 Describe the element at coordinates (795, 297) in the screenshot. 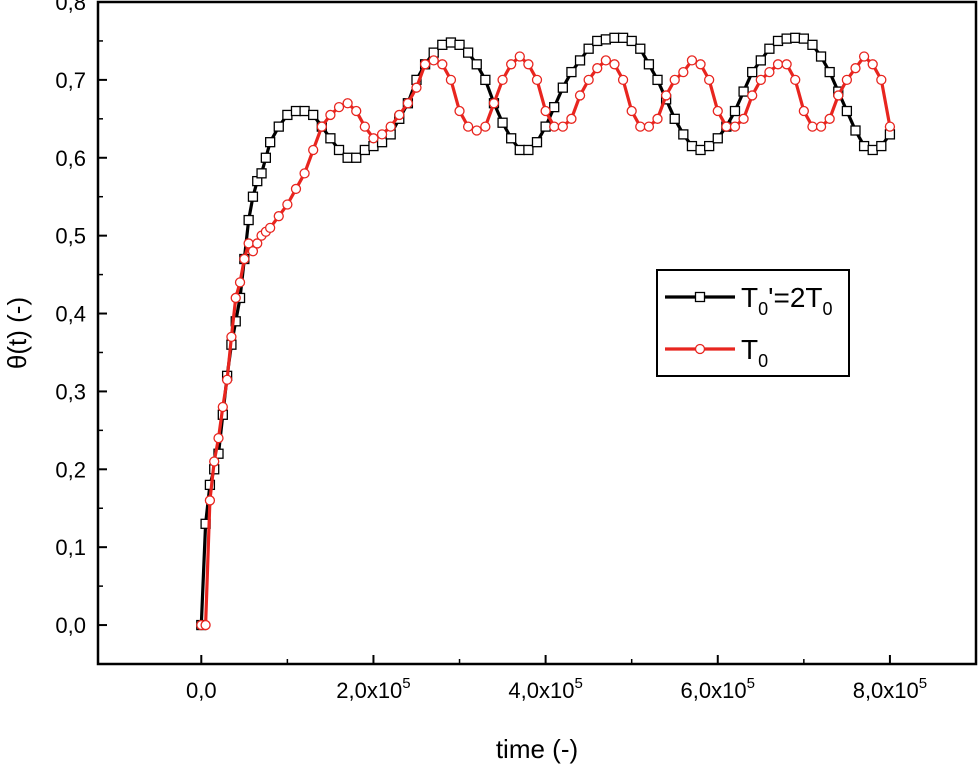

I see `legend-text-part: '=2T` at that location.